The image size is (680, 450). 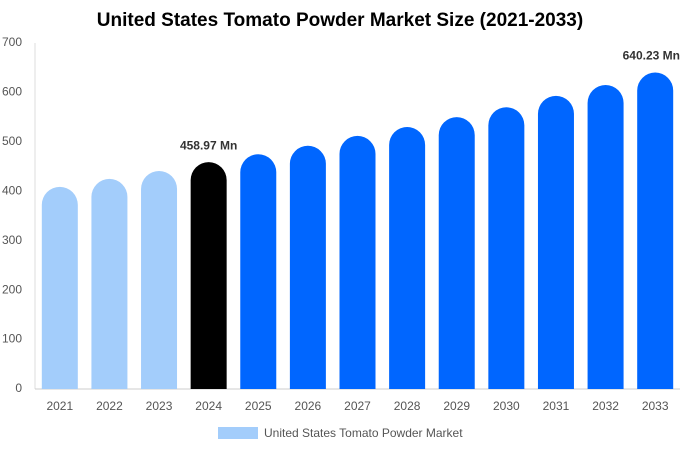 What do you see at coordinates (605, 406) in the screenshot?
I see `x-tick-label: 2032` at bounding box center [605, 406].